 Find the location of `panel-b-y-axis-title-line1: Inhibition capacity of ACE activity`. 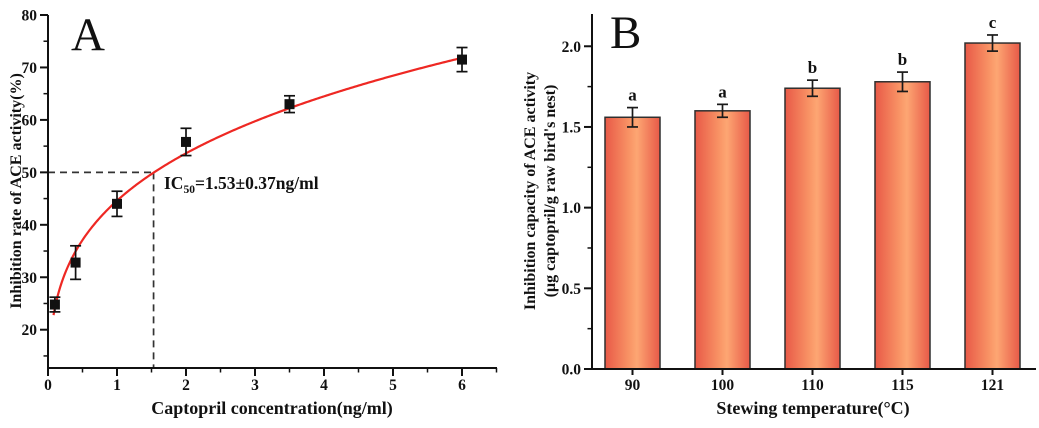

panel-b-y-axis-title-line1: Inhibition capacity of ACE activity is located at coordinates (530, 191).